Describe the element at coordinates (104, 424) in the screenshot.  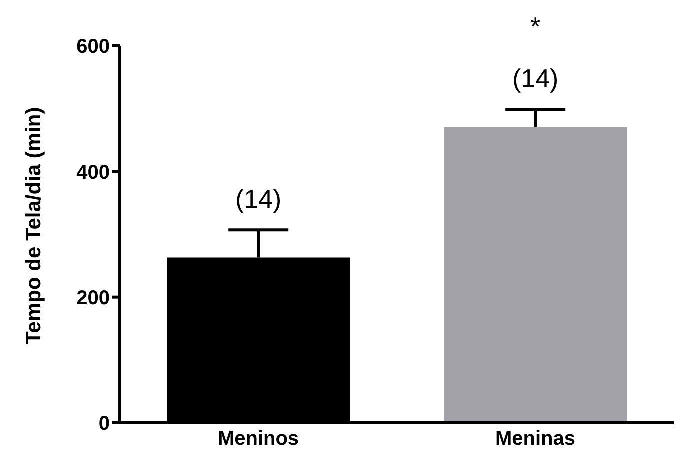
I see `y-tick-label: 0` at that location.